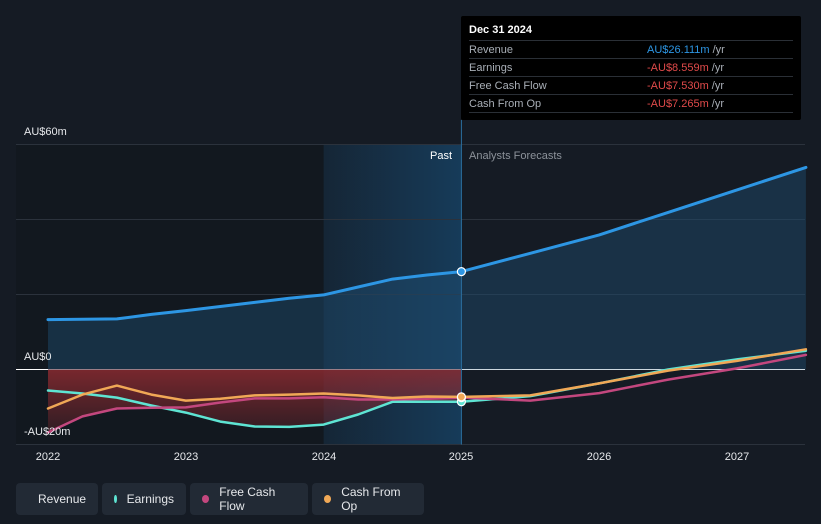  I want to click on legend-item-cash-from-op: Cash From Op, so click(368, 499).